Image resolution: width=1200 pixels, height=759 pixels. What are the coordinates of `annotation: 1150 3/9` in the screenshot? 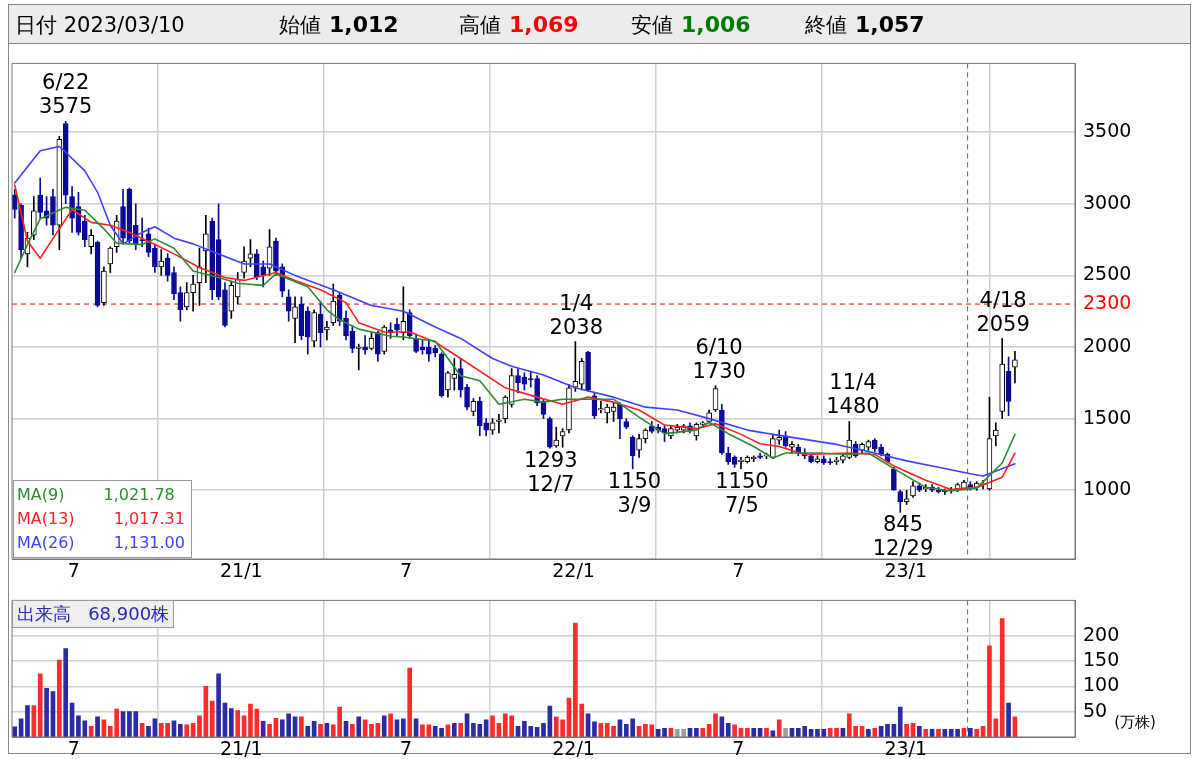 It's located at (634, 492).